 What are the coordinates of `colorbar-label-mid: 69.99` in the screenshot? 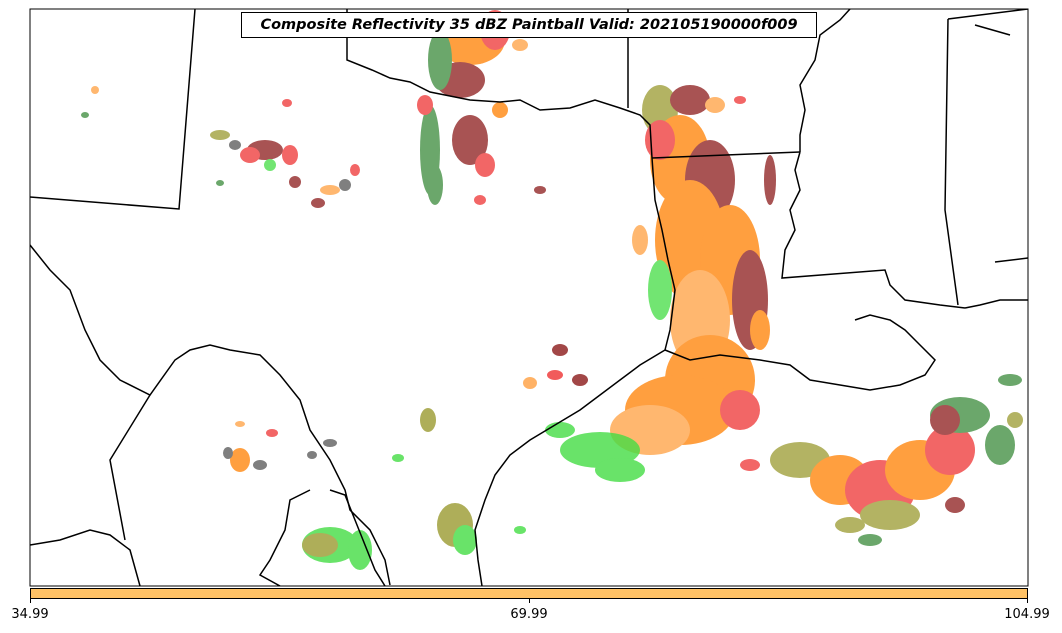 It's located at (529, 614).